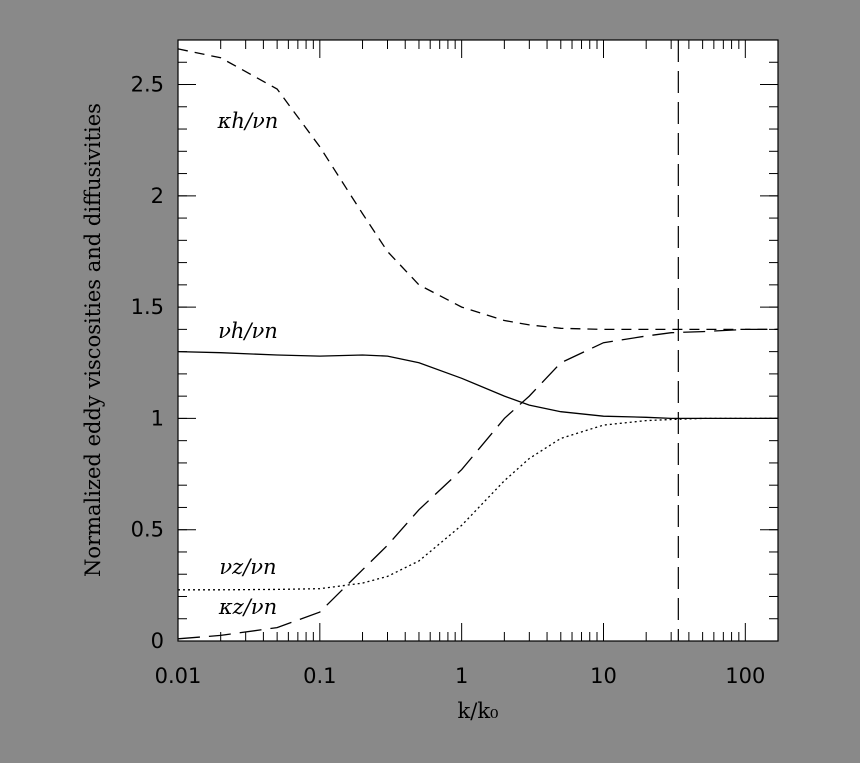 The height and width of the screenshot is (763, 860). Describe the element at coordinates (248, 331) in the screenshot. I see `series-label: νh/νn` at that location.